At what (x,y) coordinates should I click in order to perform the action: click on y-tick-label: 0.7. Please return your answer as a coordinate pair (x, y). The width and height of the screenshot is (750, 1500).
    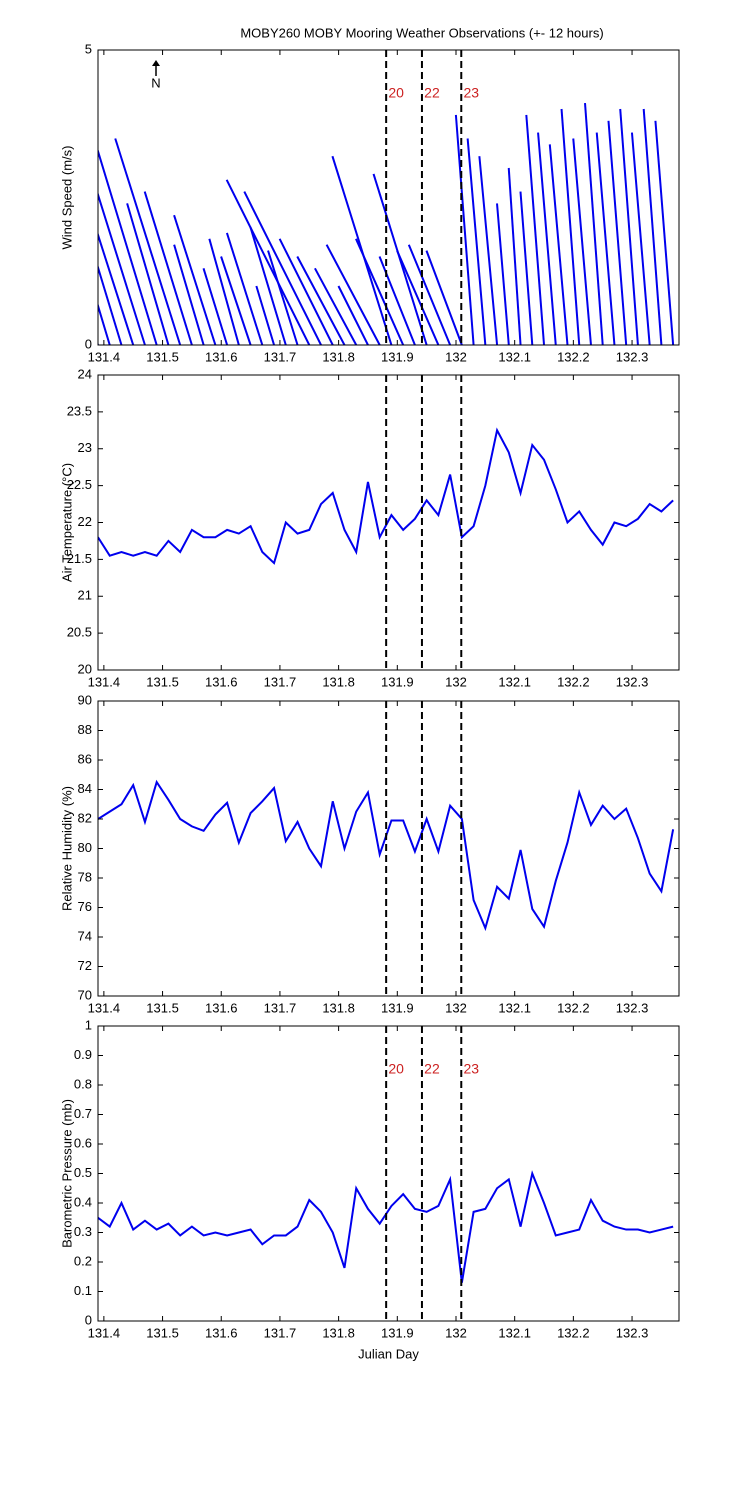
    Looking at the image, I should click on (83, 1113).